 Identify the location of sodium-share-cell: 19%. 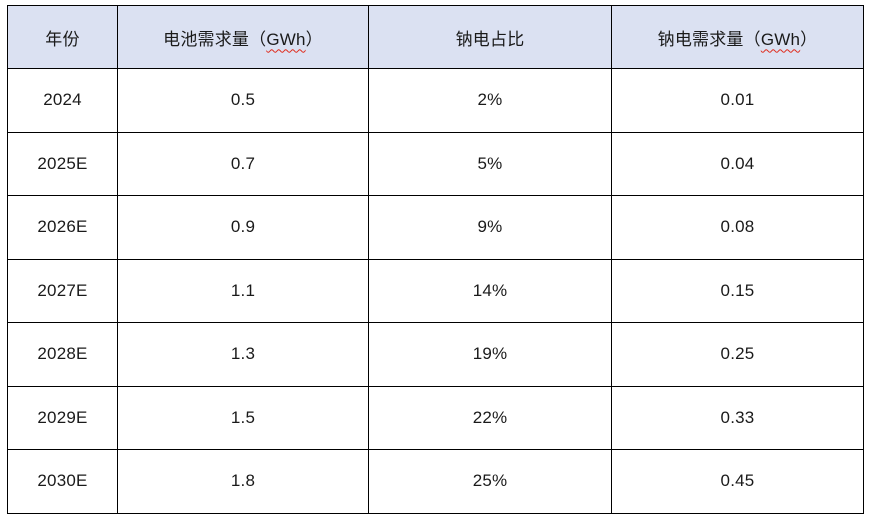
(490, 354).